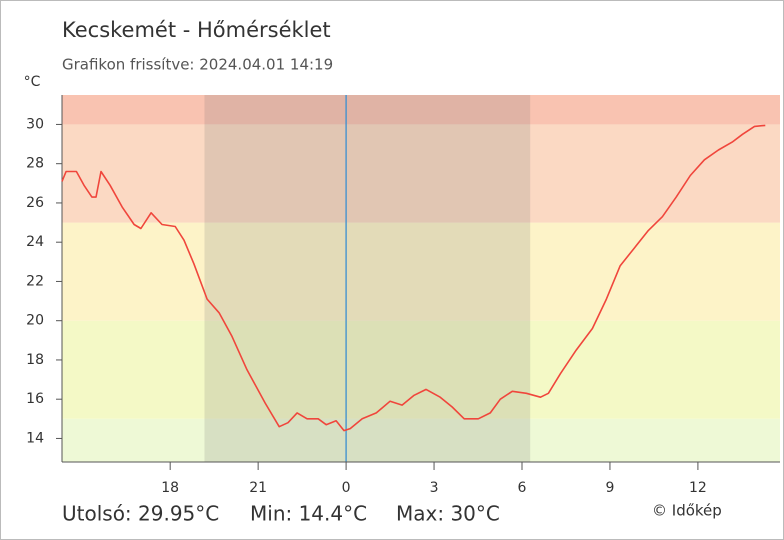  I want to click on x-tick-label: 21, so click(258, 488).